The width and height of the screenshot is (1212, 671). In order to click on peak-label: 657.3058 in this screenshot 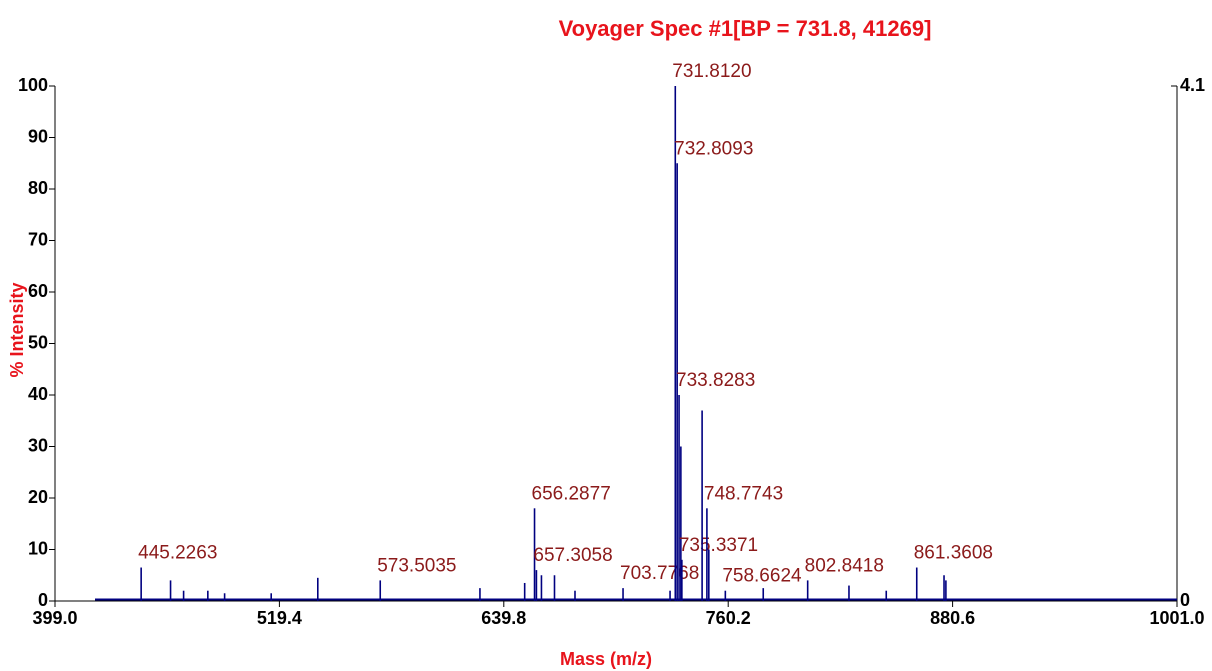, I will do `click(572, 555)`.